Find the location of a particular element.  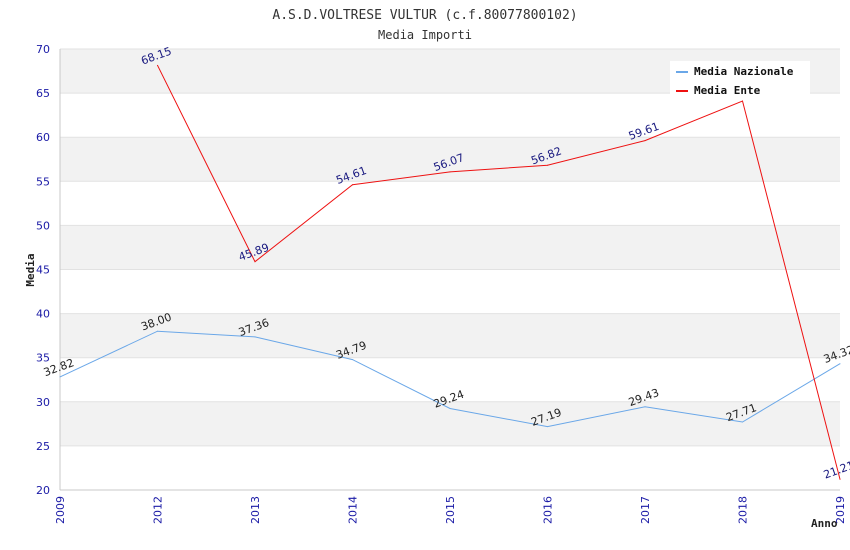

y-tick-label: 35 is located at coordinates (43, 358).